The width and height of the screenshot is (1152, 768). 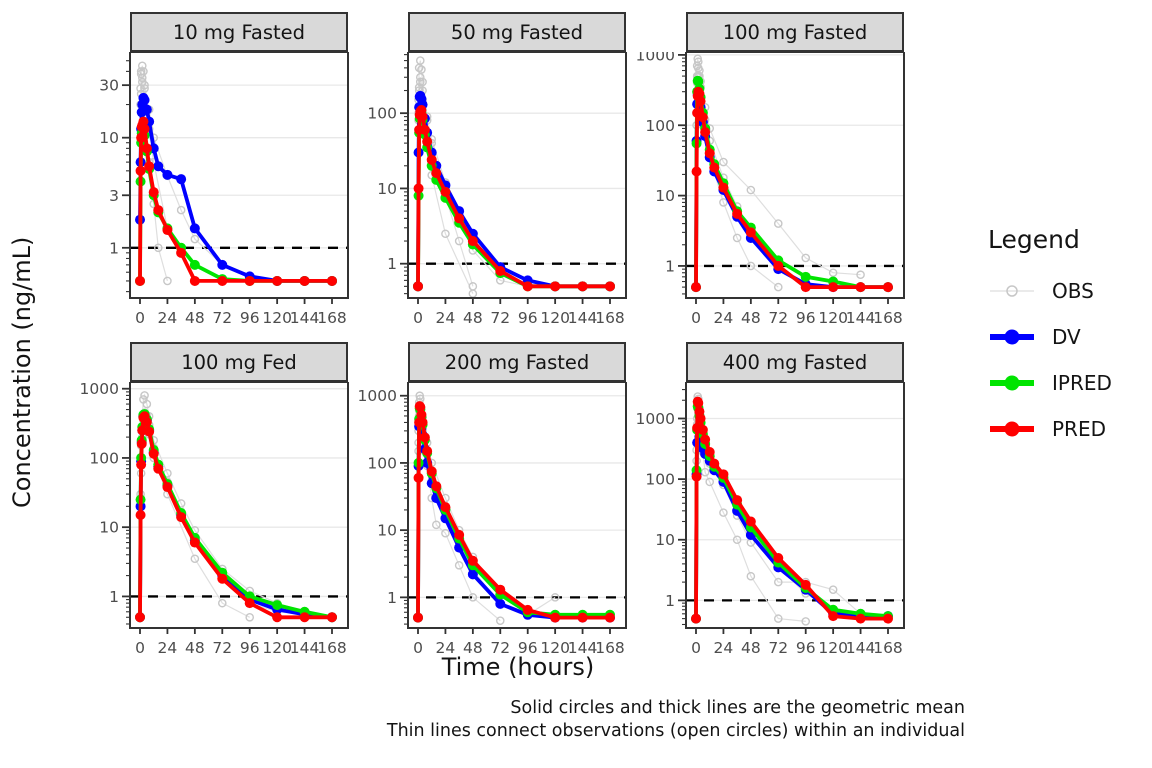 What do you see at coordinates (696, 648) in the screenshot?
I see `x-tick-label: 0` at bounding box center [696, 648].